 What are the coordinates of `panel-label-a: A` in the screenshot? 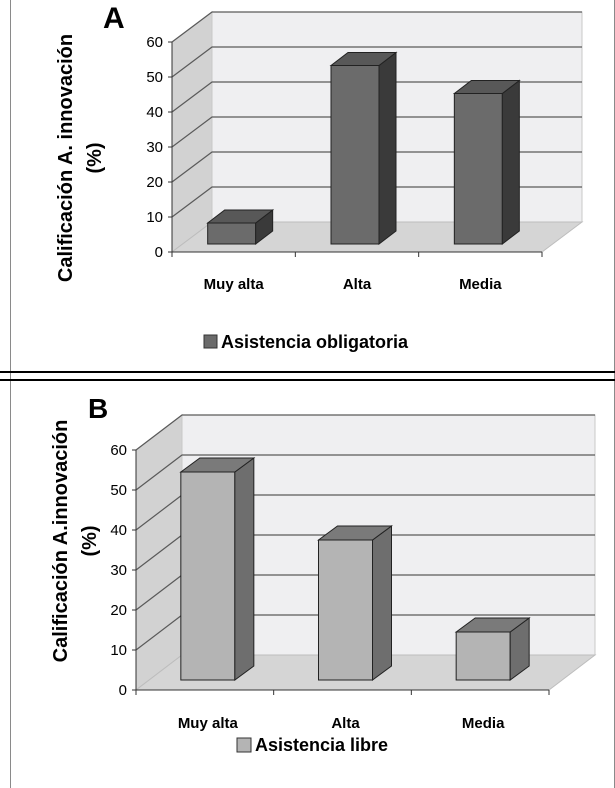 It's located at (114, 18).